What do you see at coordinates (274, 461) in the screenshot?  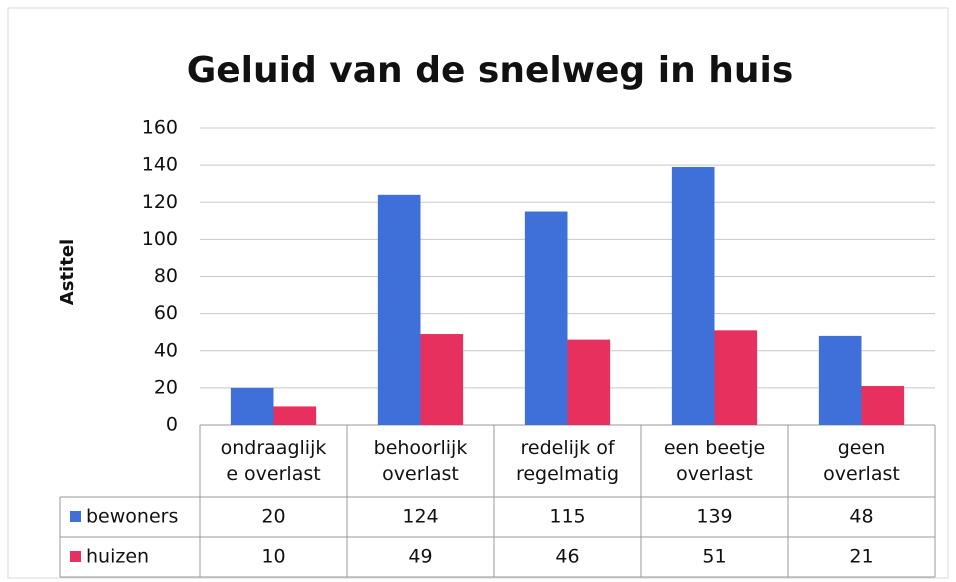 I see `x-tick-label: ondraaglijk e overlast` at bounding box center [274, 461].